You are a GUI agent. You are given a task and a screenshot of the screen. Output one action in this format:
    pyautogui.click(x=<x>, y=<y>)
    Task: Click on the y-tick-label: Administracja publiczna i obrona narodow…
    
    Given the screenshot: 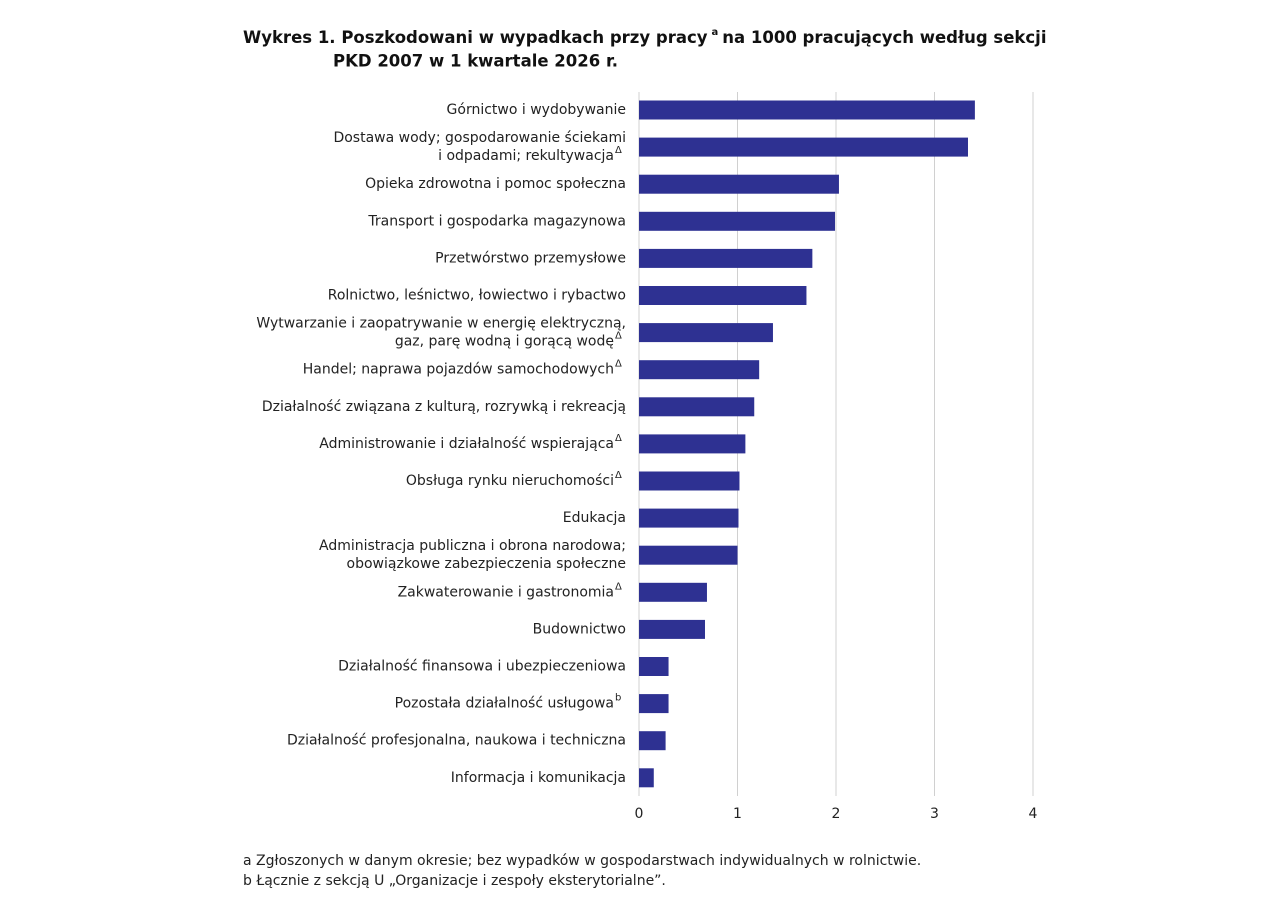 What is the action you would take?
    pyautogui.click(x=472, y=546)
    